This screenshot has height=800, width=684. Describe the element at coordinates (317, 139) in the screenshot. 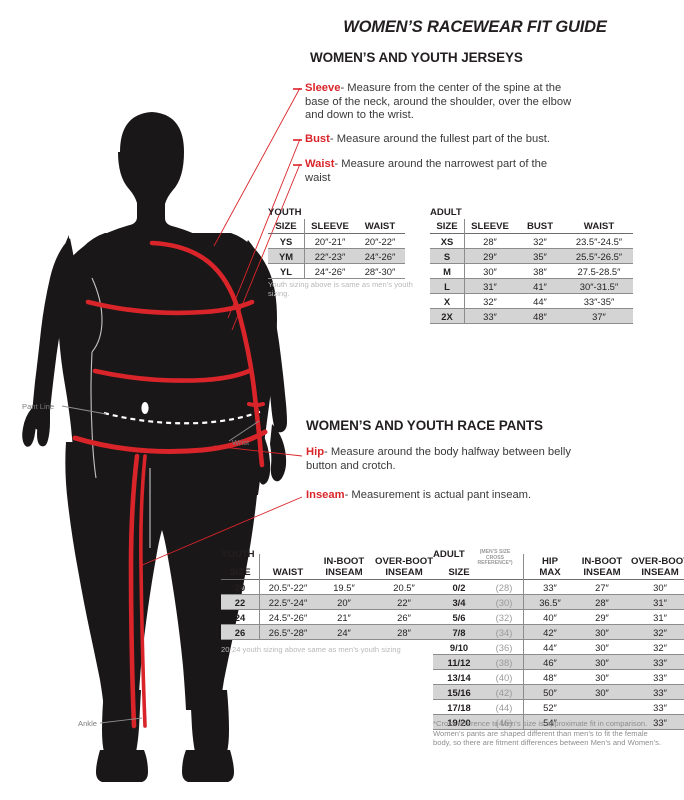

I see `keyword-bust: Bust` at that location.